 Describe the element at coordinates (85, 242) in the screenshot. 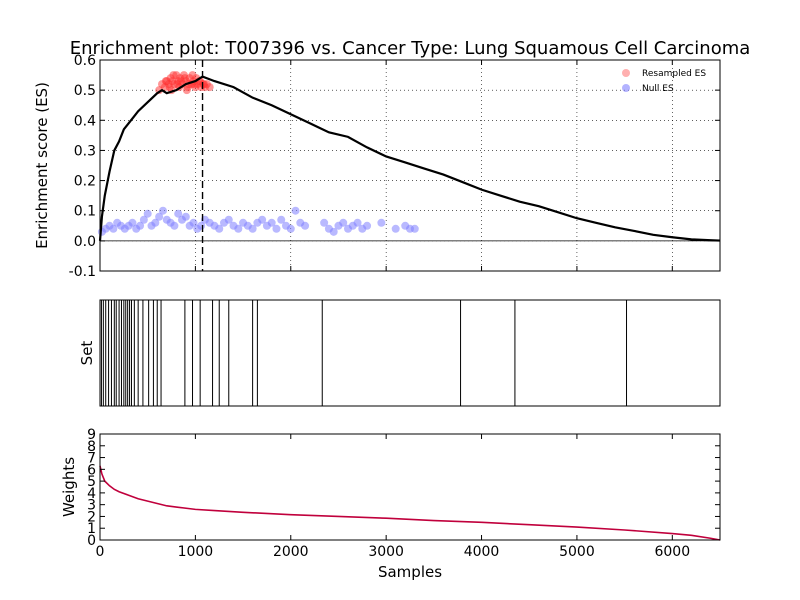

I see `y-tick-label: 0.0` at that location.